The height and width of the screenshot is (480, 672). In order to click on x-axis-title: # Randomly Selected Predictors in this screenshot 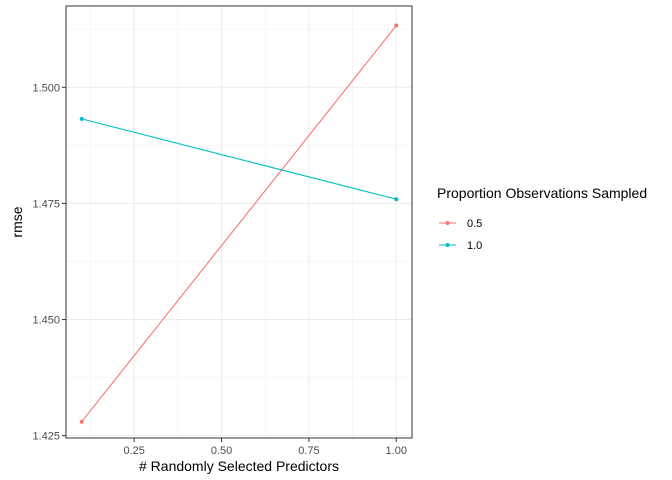, I will do `click(239, 466)`.